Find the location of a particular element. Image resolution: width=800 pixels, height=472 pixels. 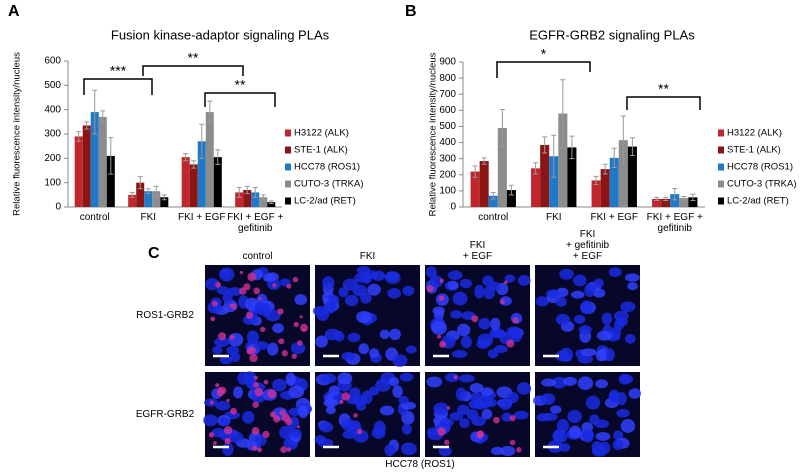

significance-label: ** is located at coordinates (240, 85).